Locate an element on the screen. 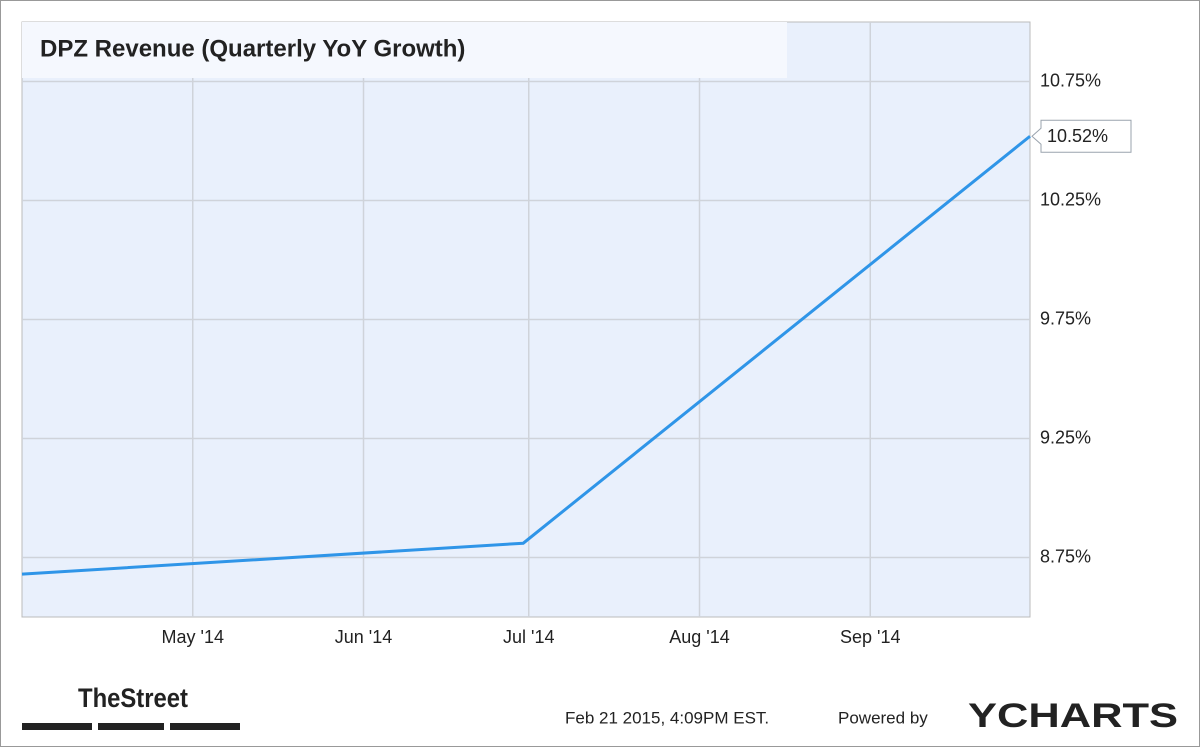 This screenshot has height=747, width=1200. x-tick-label: May '14 is located at coordinates (193, 637).